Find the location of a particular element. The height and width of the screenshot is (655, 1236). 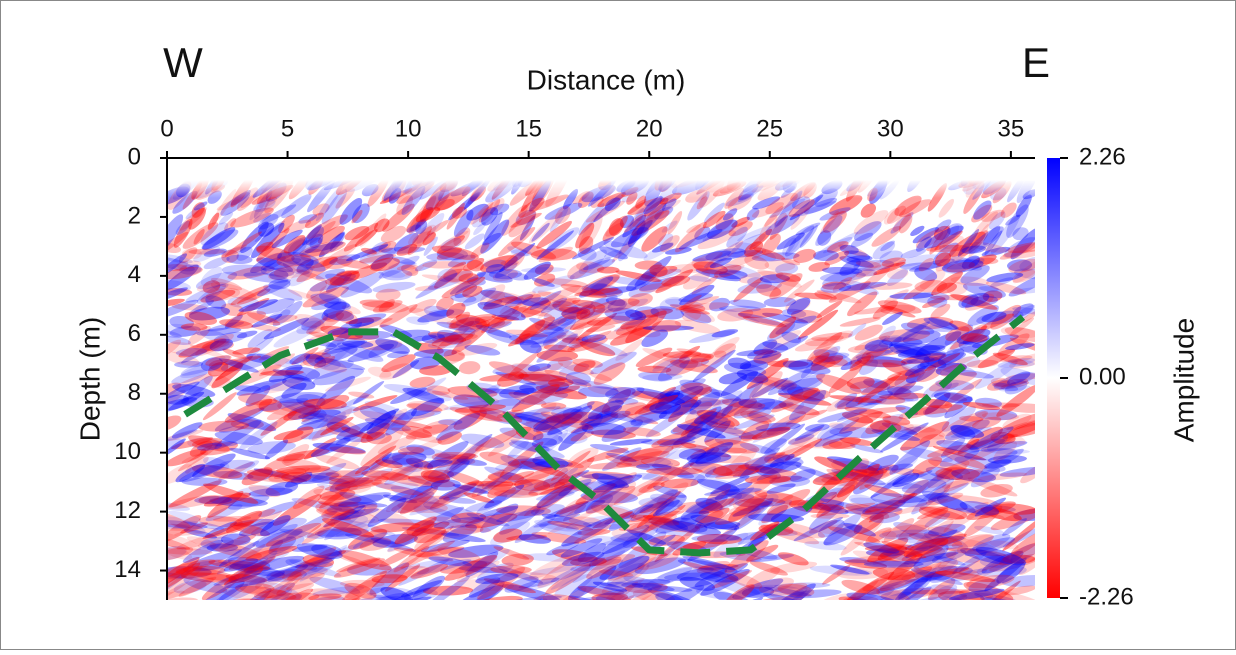

annotation-west: W is located at coordinates (183, 62).